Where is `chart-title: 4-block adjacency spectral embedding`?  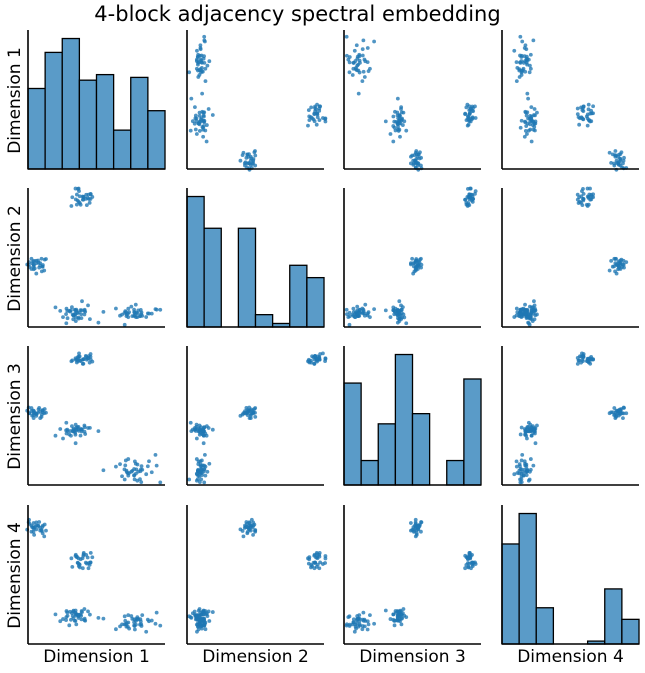 chart-title: 4-block adjacency spectral embedding is located at coordinates (297, 14).